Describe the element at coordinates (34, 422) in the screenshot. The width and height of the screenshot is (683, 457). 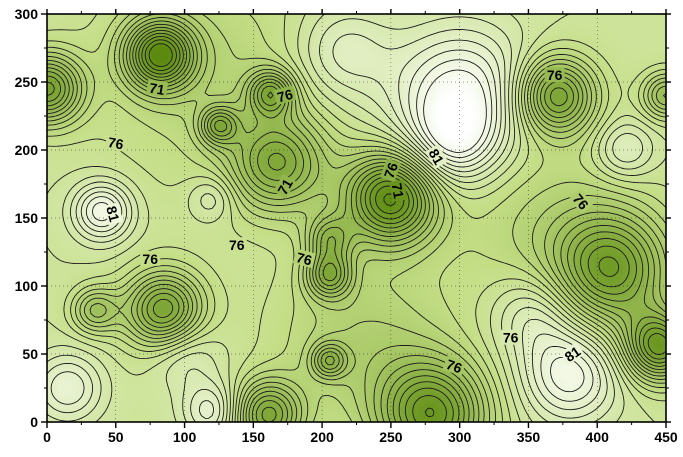
I see `y-tick-label: 0` at that location.